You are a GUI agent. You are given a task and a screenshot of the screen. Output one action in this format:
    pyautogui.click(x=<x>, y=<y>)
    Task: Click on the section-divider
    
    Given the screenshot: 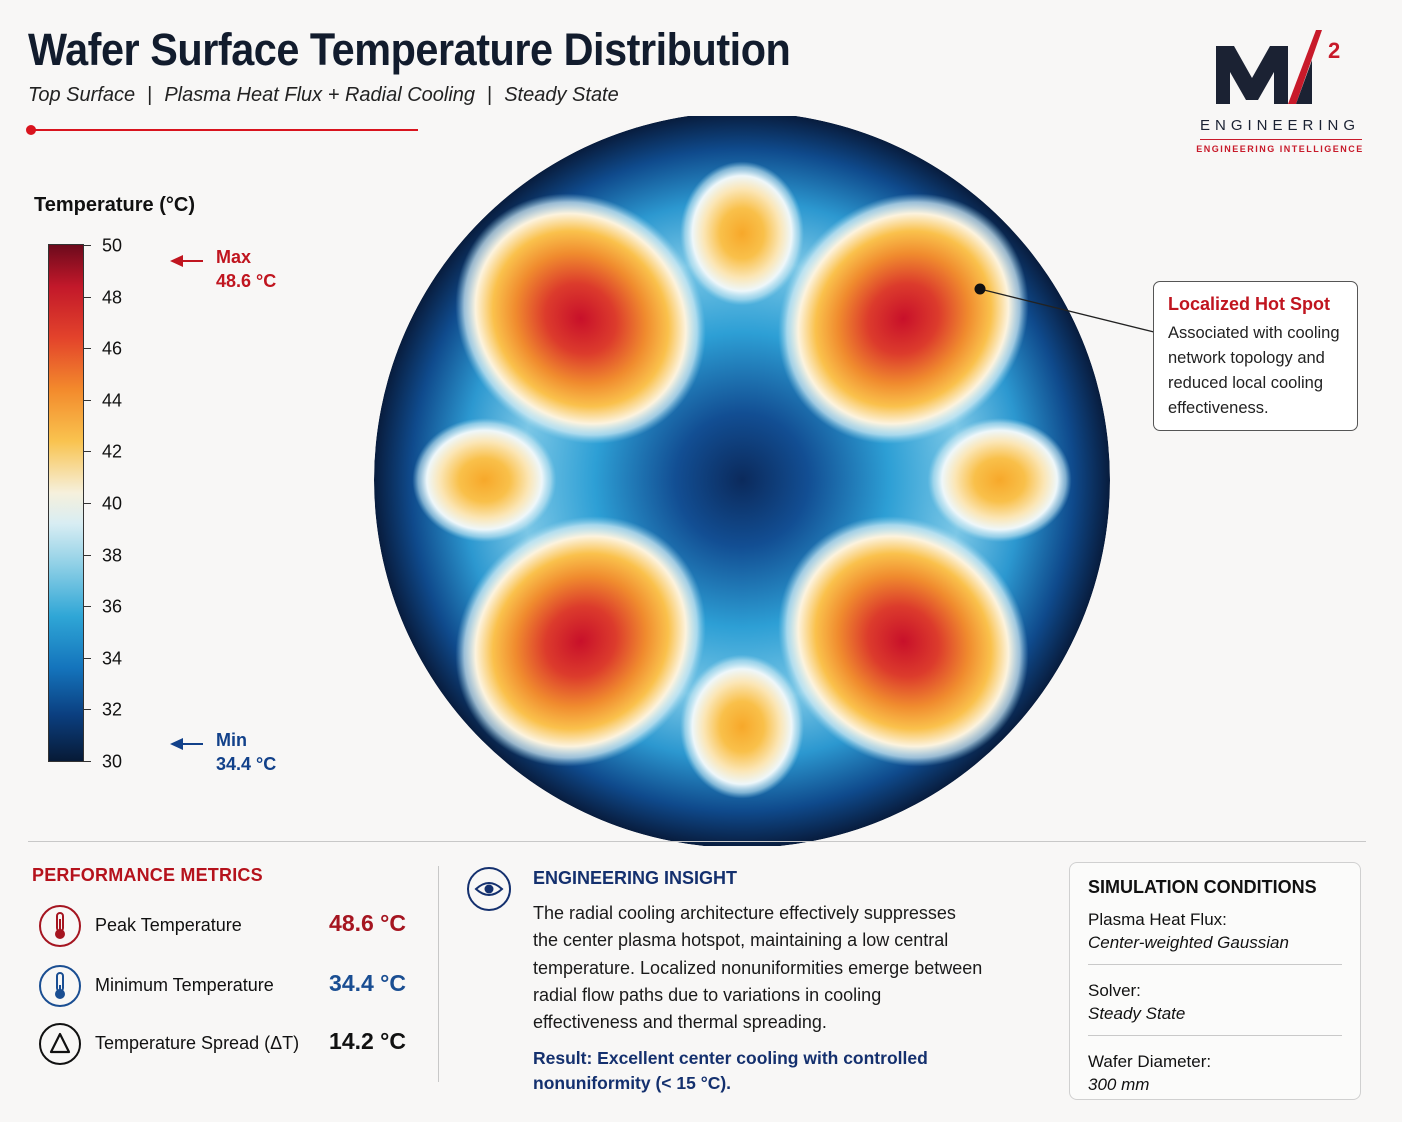 What is the action you would take?
    pyautogui.click(x=697, y=841)
    